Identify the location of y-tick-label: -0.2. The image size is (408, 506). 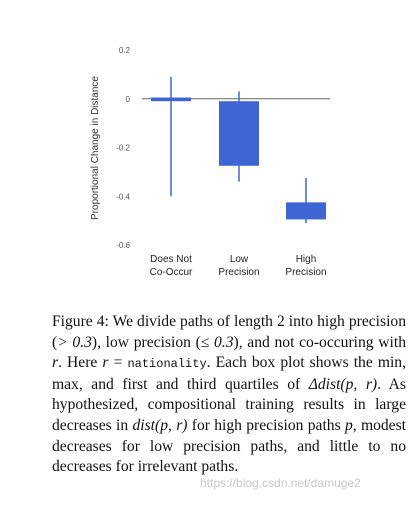
(123, 148).